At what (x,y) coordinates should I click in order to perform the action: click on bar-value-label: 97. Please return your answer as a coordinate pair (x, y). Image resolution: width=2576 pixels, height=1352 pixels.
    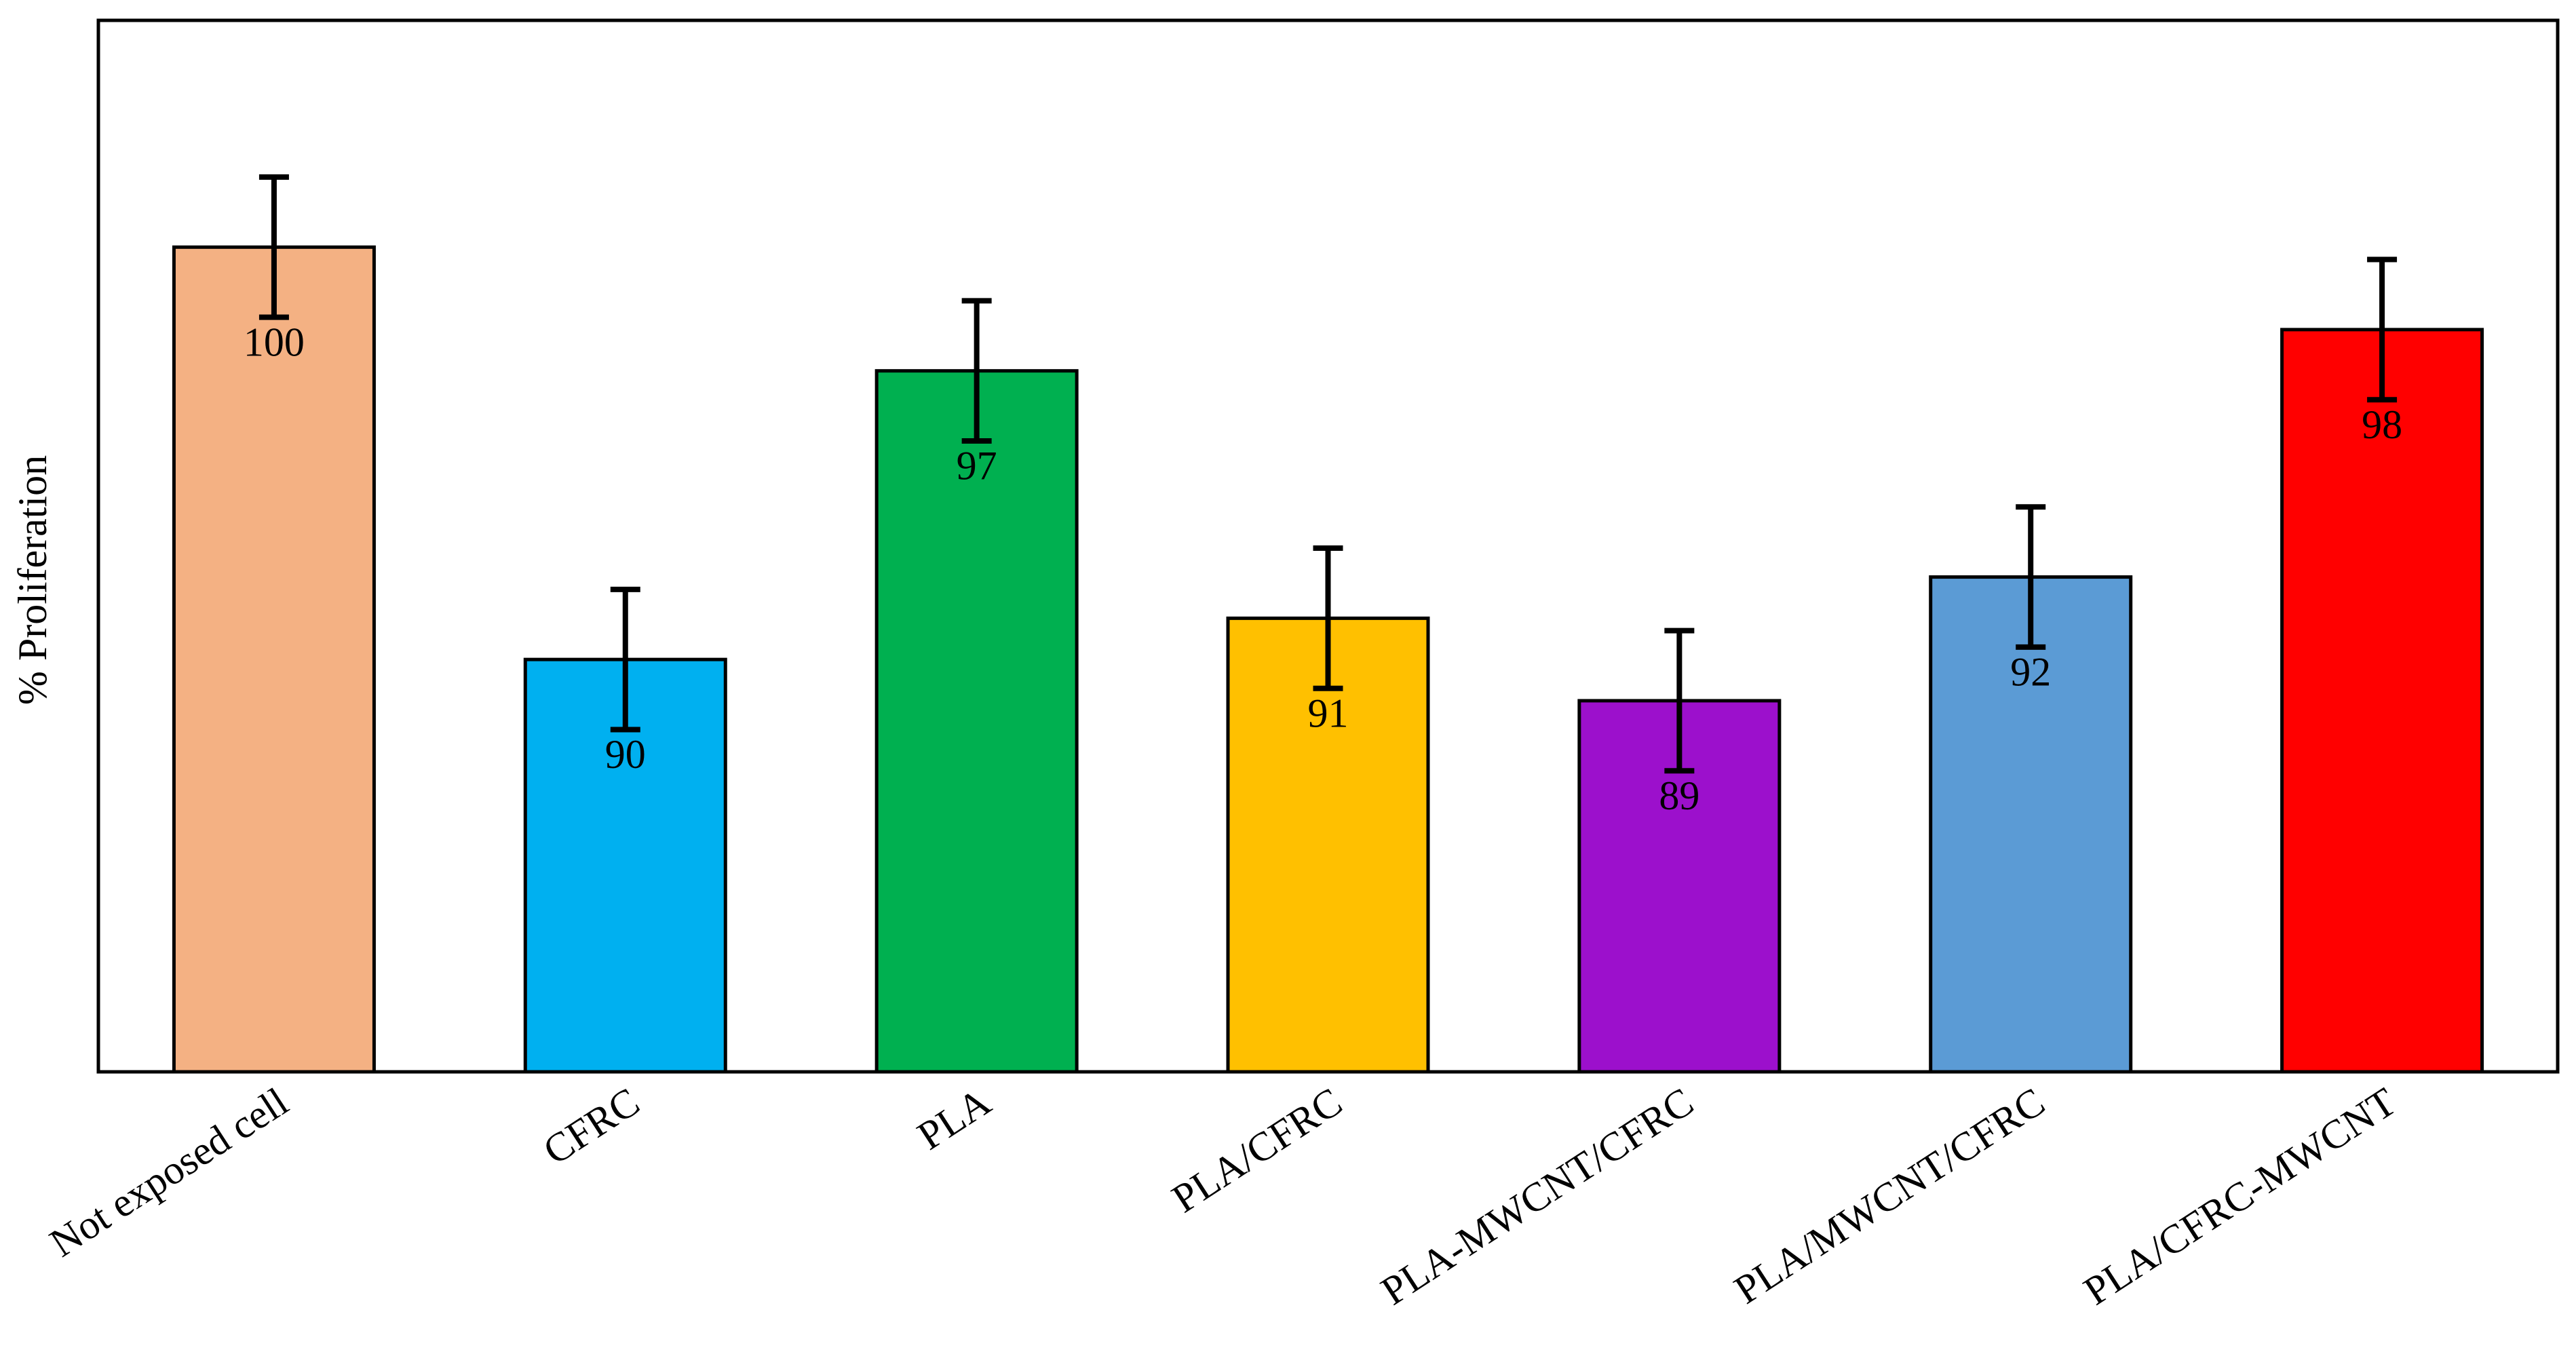
    Looking at the image, I should click on (977, 466).